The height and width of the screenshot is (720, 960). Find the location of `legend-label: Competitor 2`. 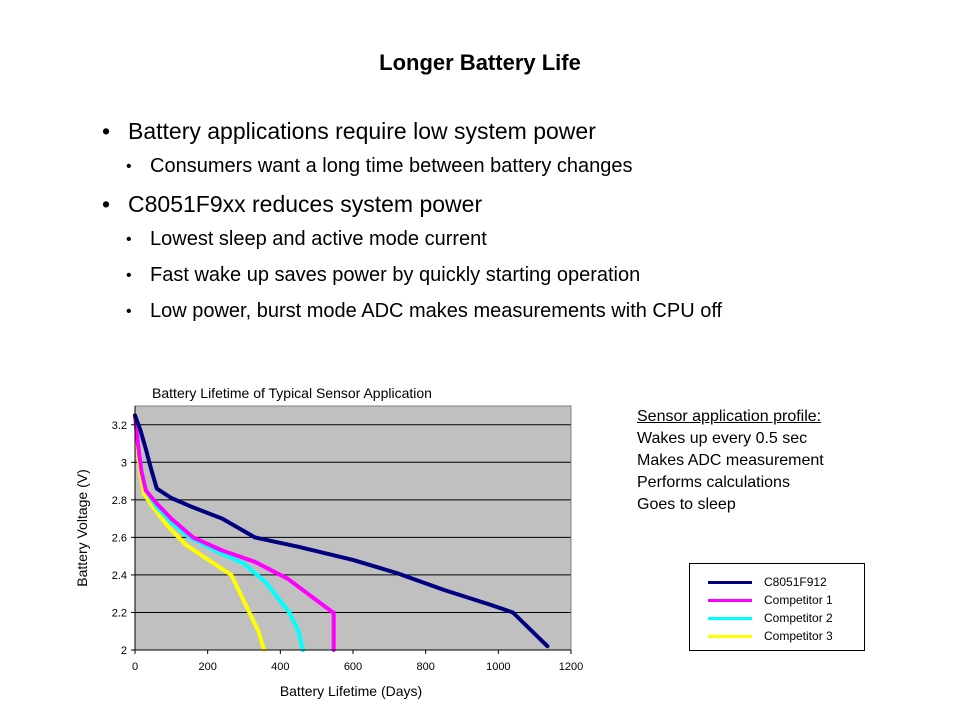

legend-label: Competitor 2 is located at coordinates (798, 618).